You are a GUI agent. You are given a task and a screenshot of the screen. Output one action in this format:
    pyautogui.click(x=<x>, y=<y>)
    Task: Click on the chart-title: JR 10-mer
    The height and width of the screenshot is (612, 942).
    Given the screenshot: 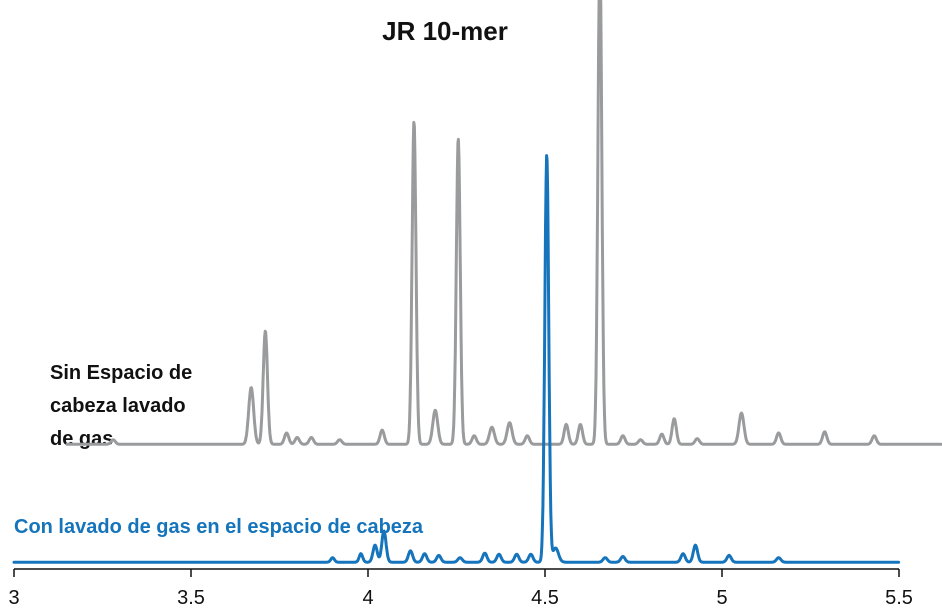 What is the action you would take?
    pyautogui.click(x=445, y=31)
    